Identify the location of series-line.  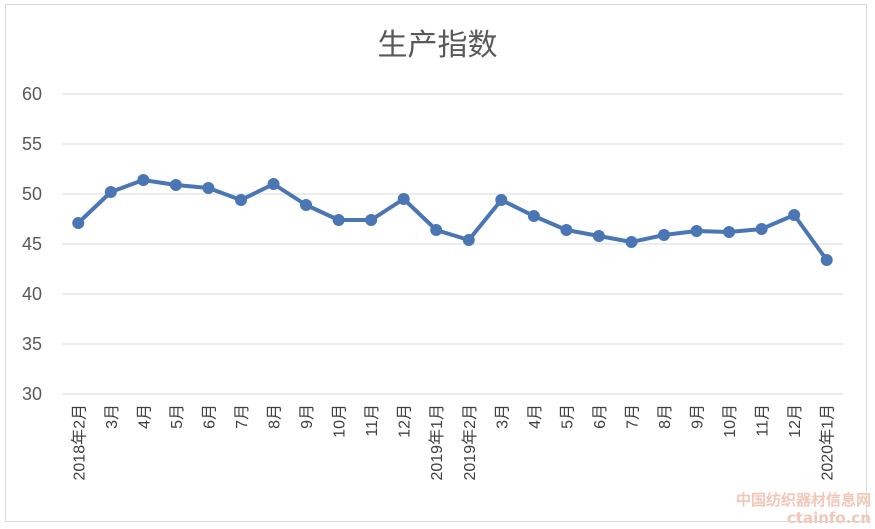
(452, 220).